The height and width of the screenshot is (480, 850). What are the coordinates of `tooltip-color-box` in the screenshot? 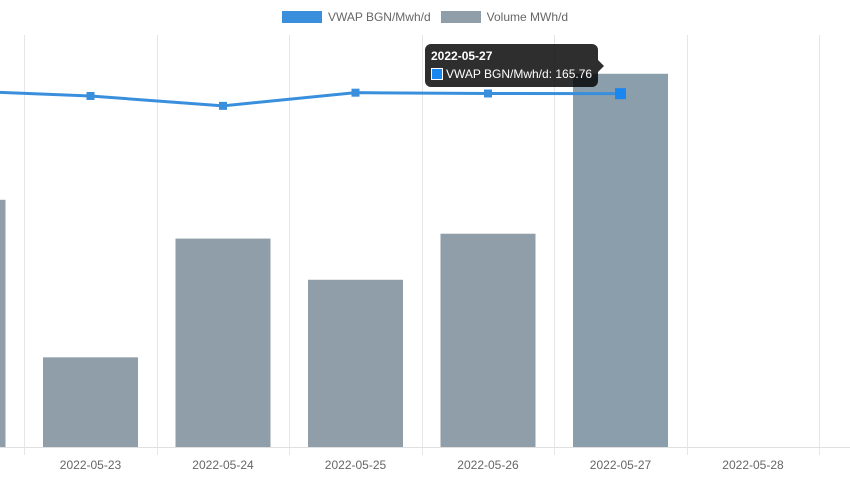 It's located at (437, 74).